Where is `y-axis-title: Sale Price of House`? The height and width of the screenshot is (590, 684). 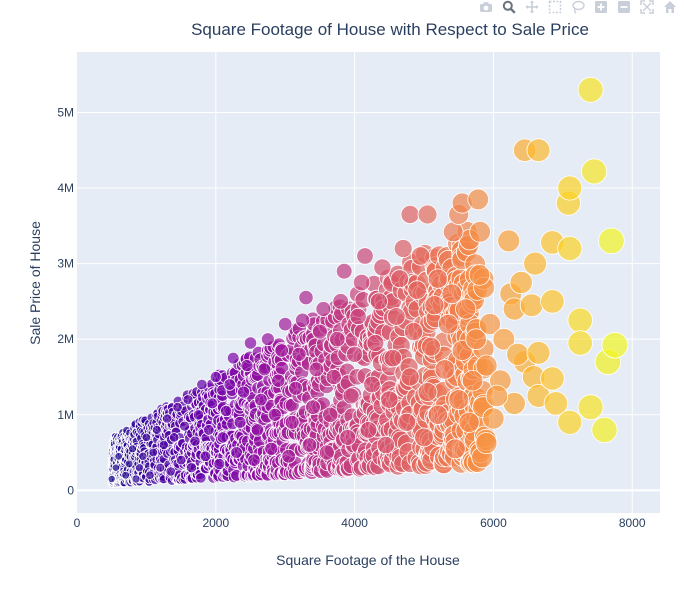
y-axis-title: Sale Price of House is located at coordinates (35, 283).